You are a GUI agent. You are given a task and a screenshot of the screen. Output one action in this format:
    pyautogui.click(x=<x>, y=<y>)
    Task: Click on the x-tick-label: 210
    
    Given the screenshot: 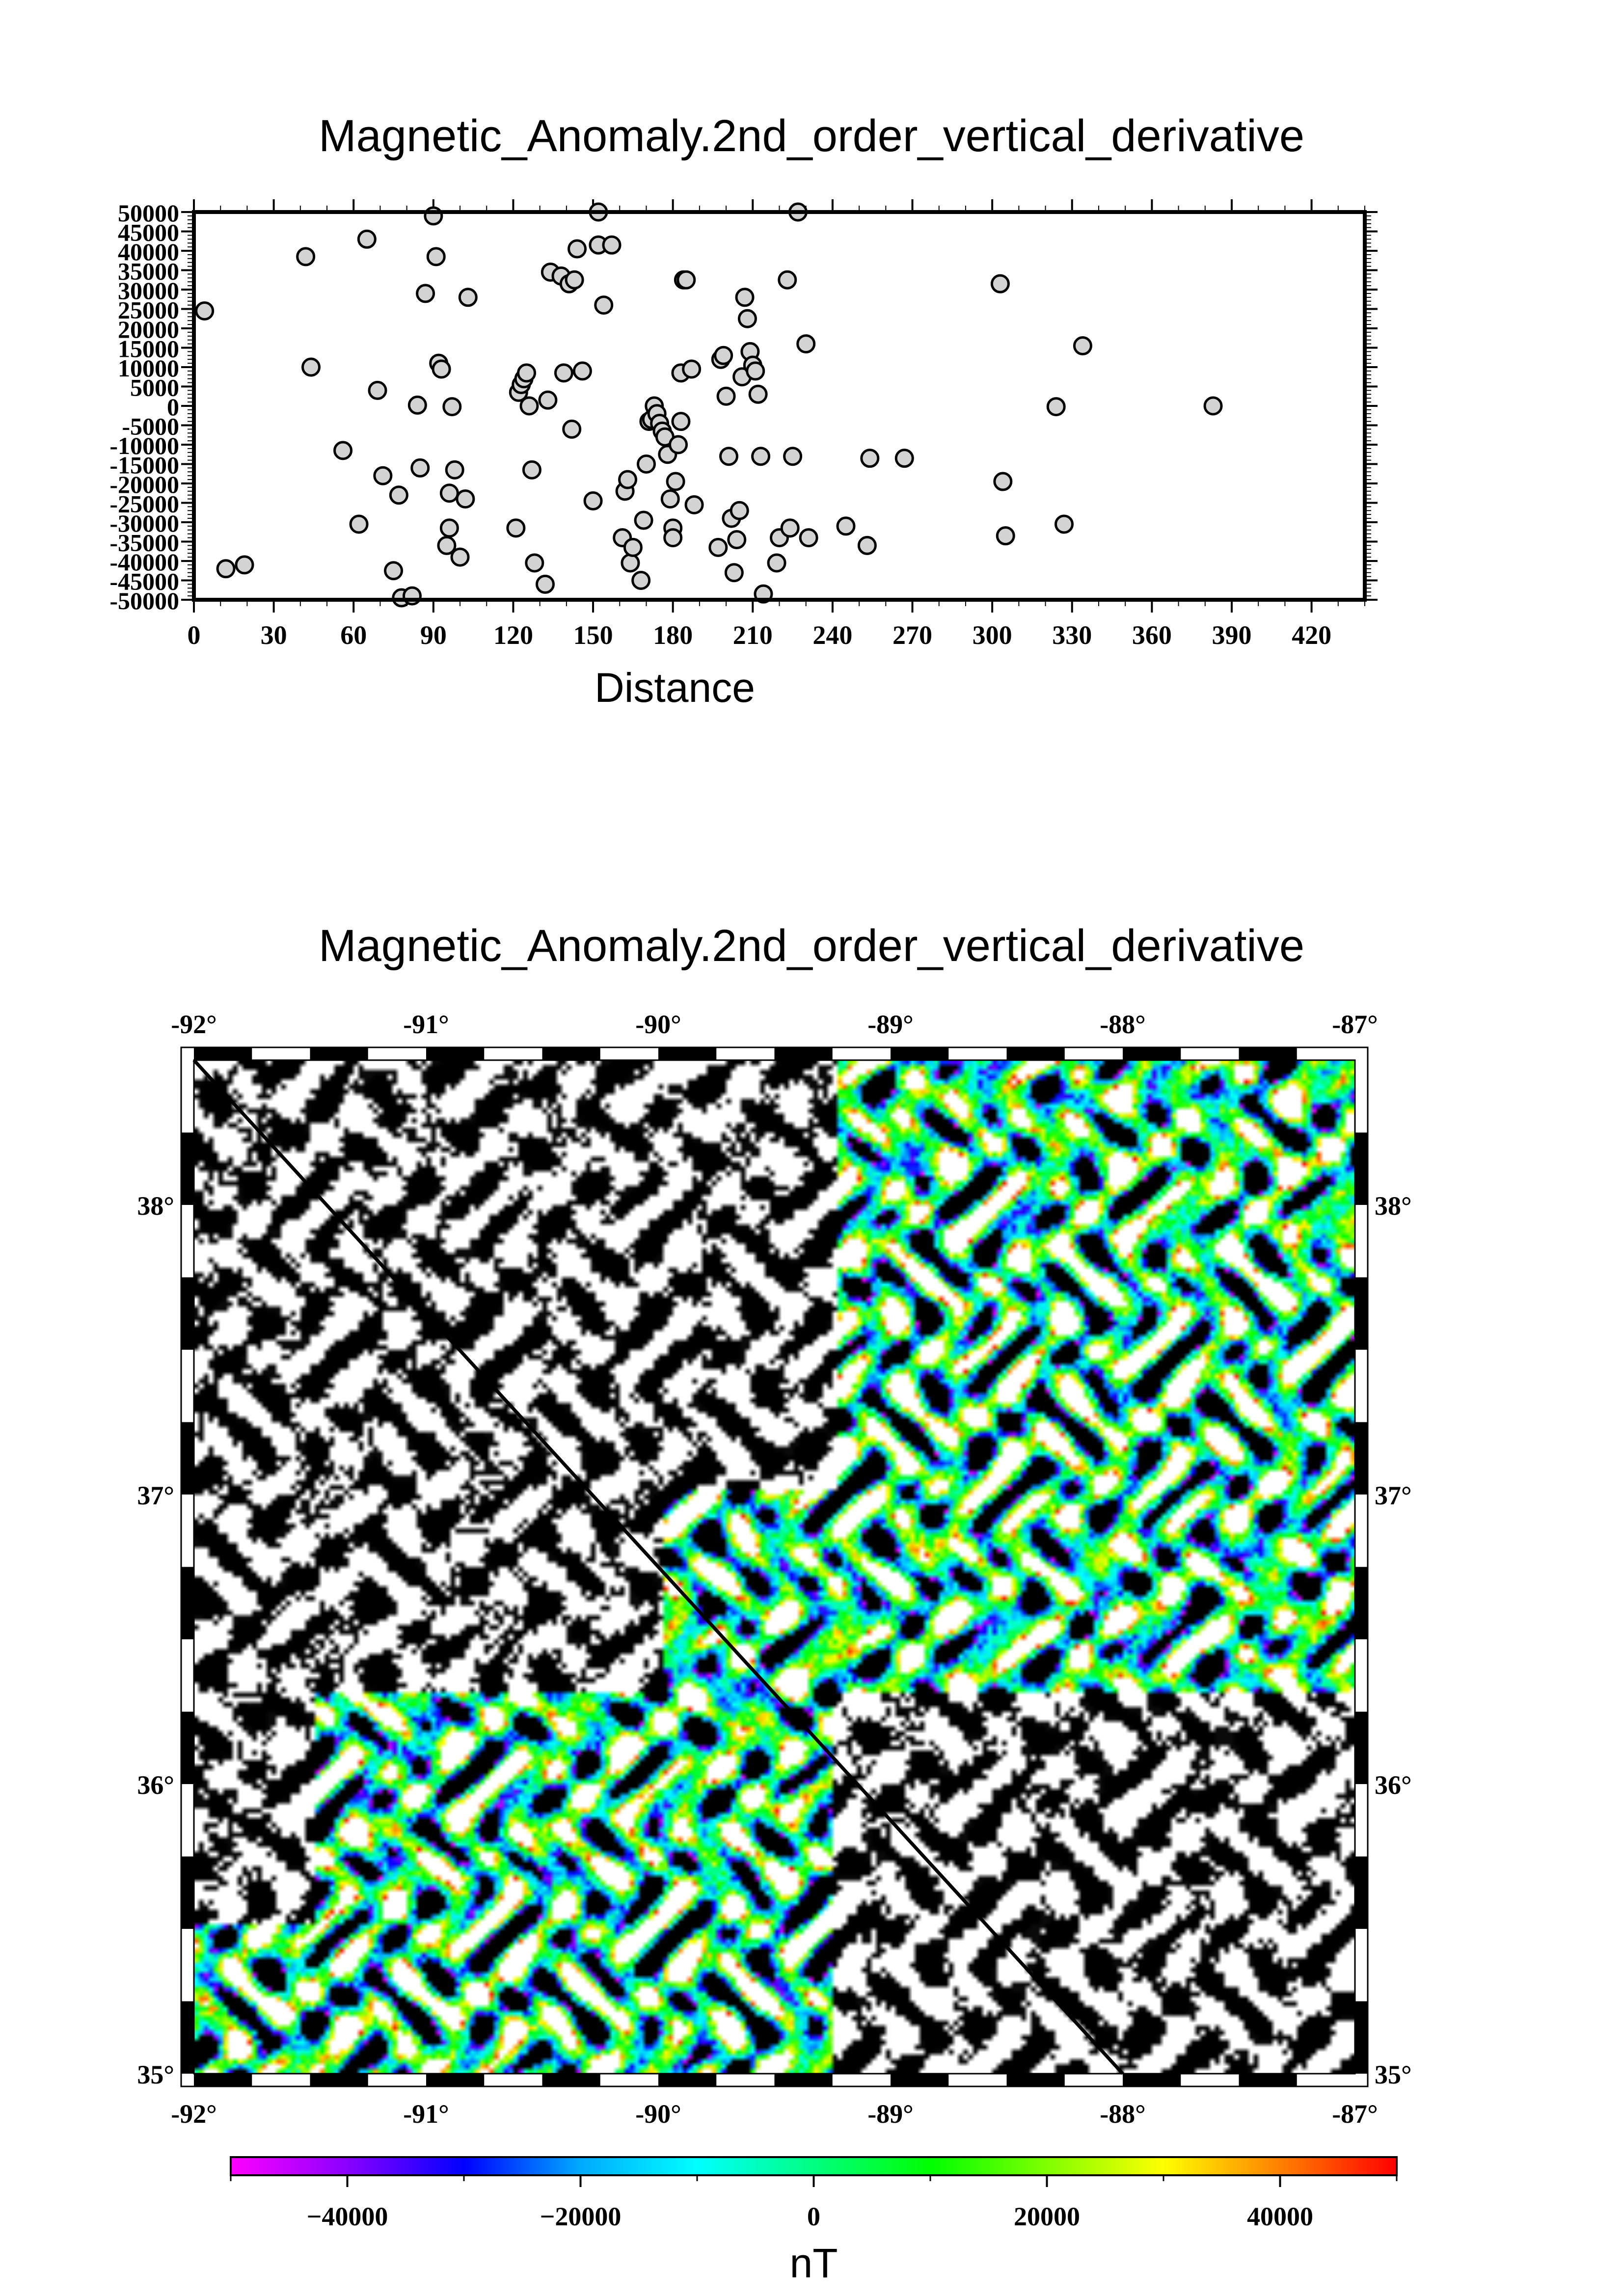 What is the action you would take?
    pyautogui.click(x=753, y=635)
    